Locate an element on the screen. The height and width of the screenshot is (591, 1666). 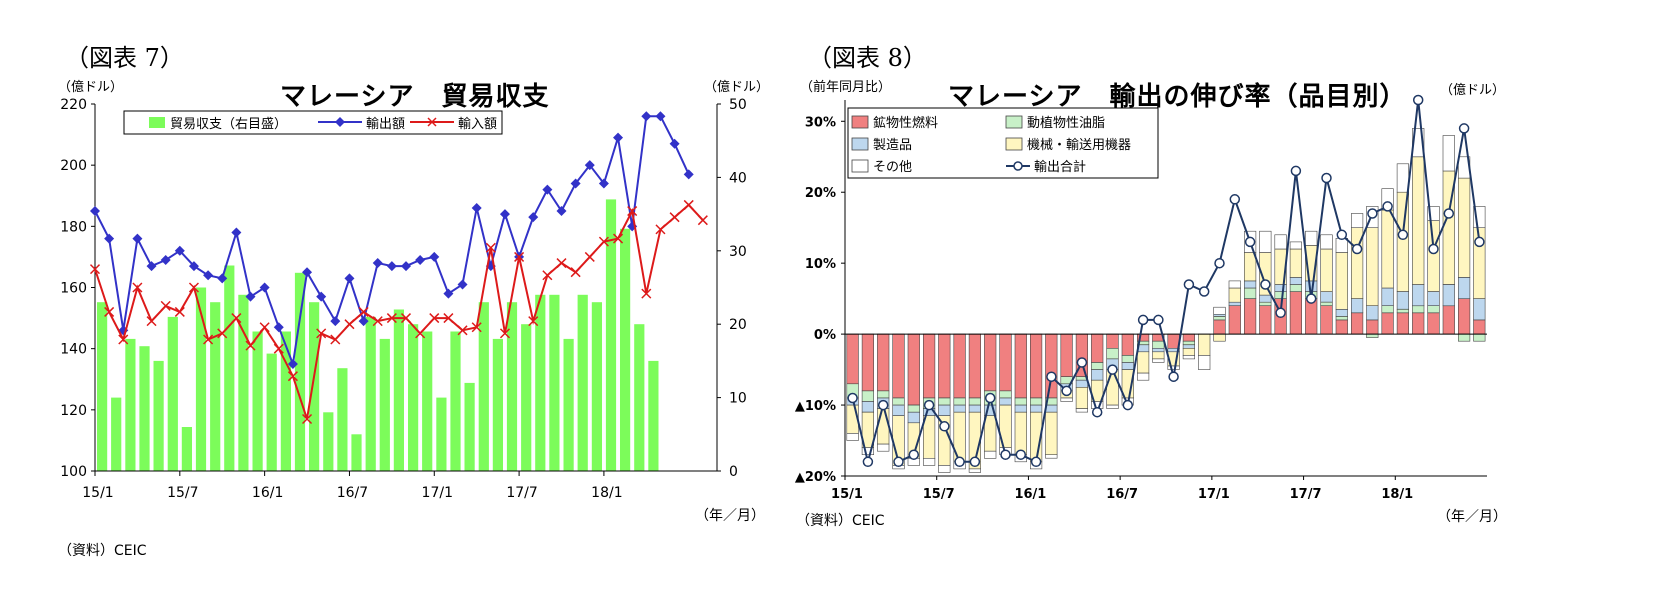
legend-others-swatch is located at coordinates (860, 166).